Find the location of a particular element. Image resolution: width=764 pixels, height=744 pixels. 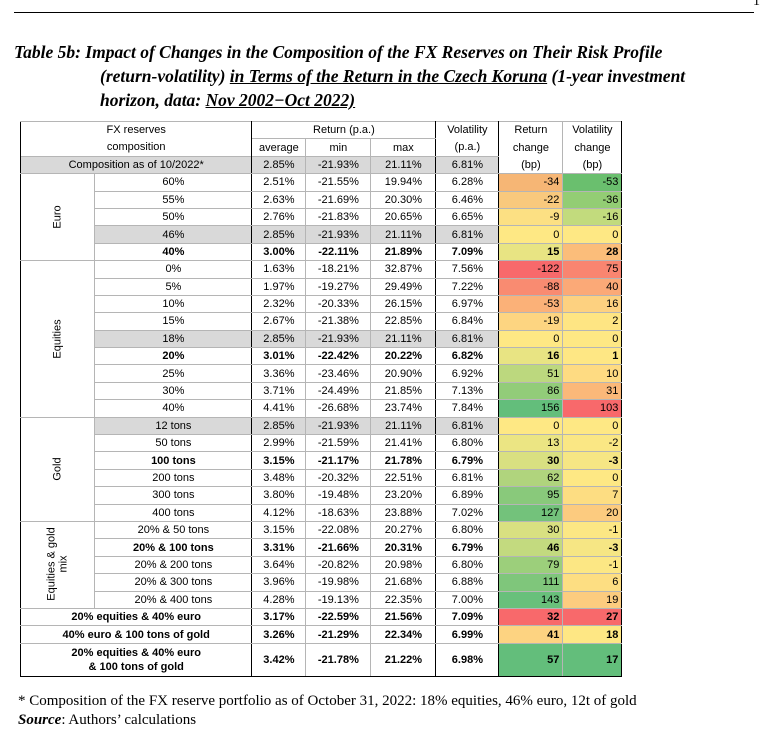

group-label: Equities & gold mix is located at coordinates (57, 564).